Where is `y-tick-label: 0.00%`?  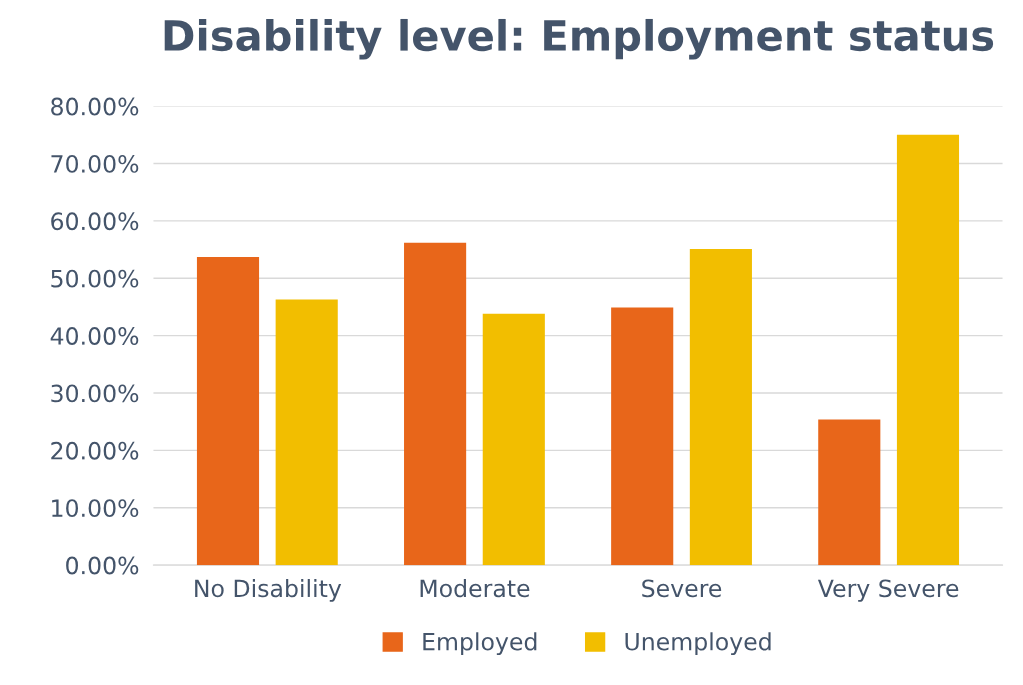 y-tick-label: 0.00% is located at coordinates (102, 565).